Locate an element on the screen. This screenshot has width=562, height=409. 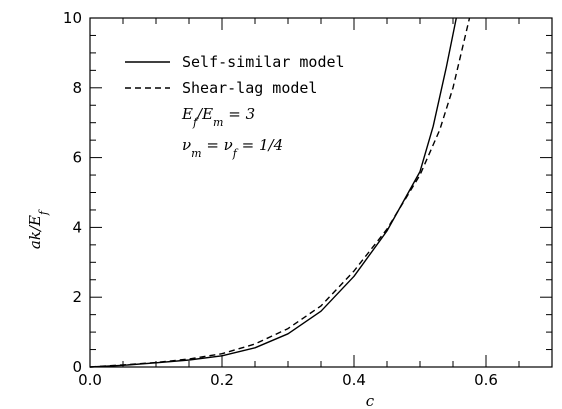
x-tick-label: 0.0 is located at coordinates (90, 380).